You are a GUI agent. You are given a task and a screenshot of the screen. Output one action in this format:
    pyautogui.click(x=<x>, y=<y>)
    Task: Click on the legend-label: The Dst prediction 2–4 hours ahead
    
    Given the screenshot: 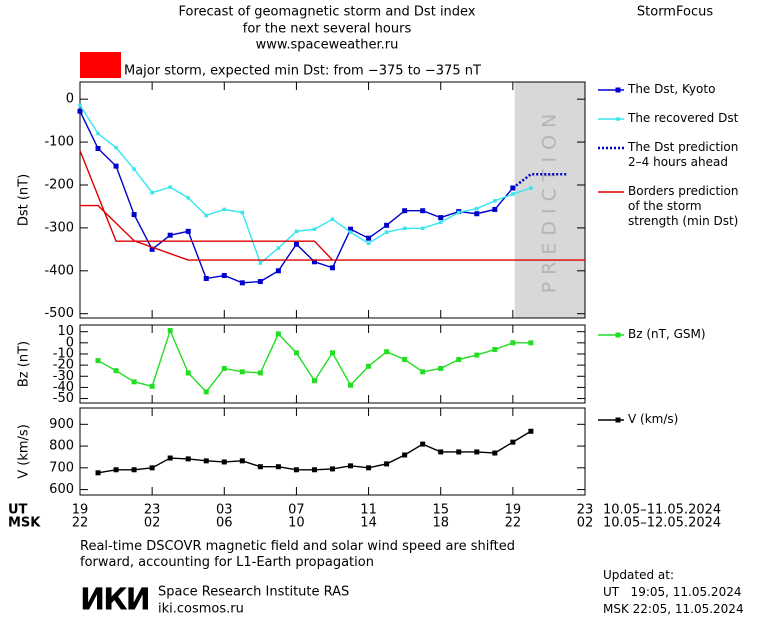 What is the action you would take?
    pyautogui.click(x=683, y=154)
    